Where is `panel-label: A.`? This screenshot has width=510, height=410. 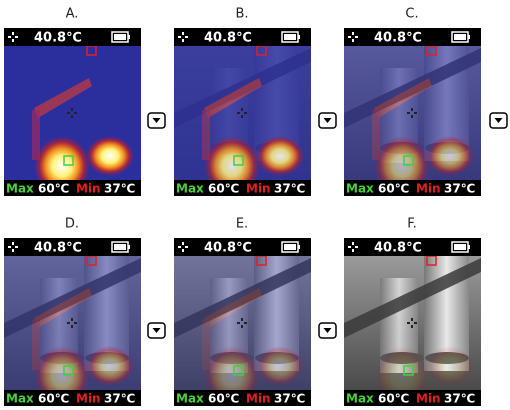 panel-label: A. is located at coordinates (72, 14).